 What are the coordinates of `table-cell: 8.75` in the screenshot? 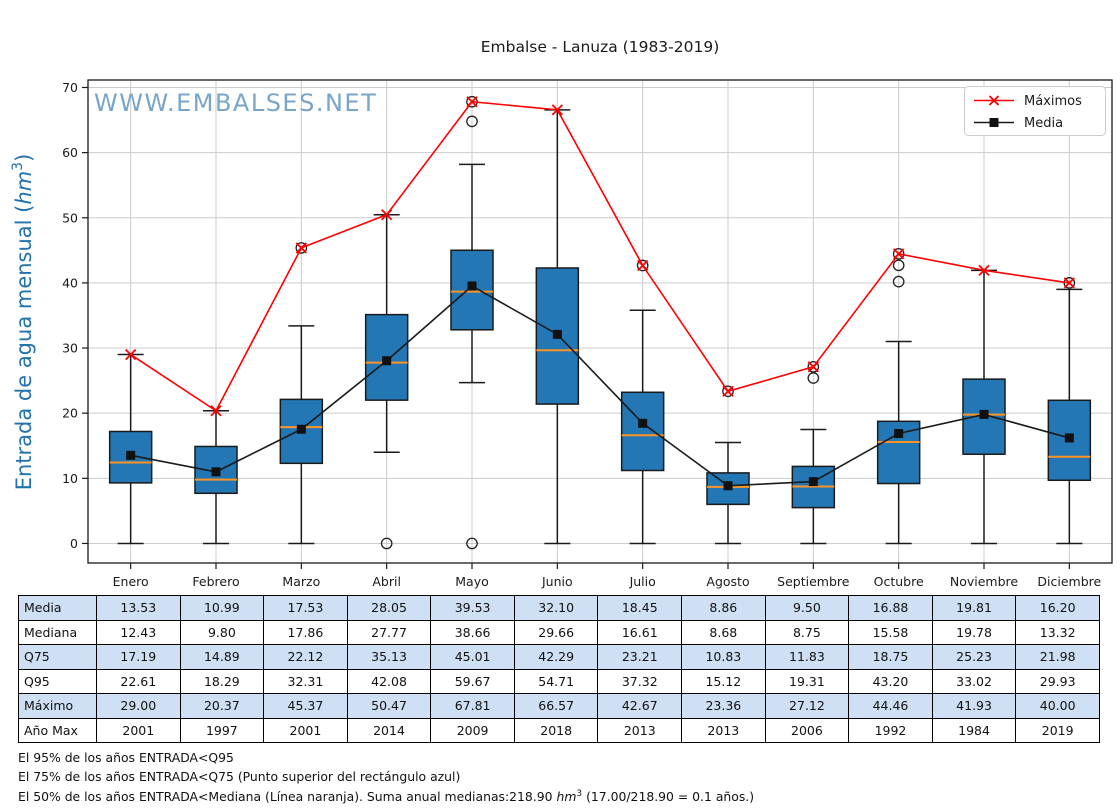 It's located at (807, 632).